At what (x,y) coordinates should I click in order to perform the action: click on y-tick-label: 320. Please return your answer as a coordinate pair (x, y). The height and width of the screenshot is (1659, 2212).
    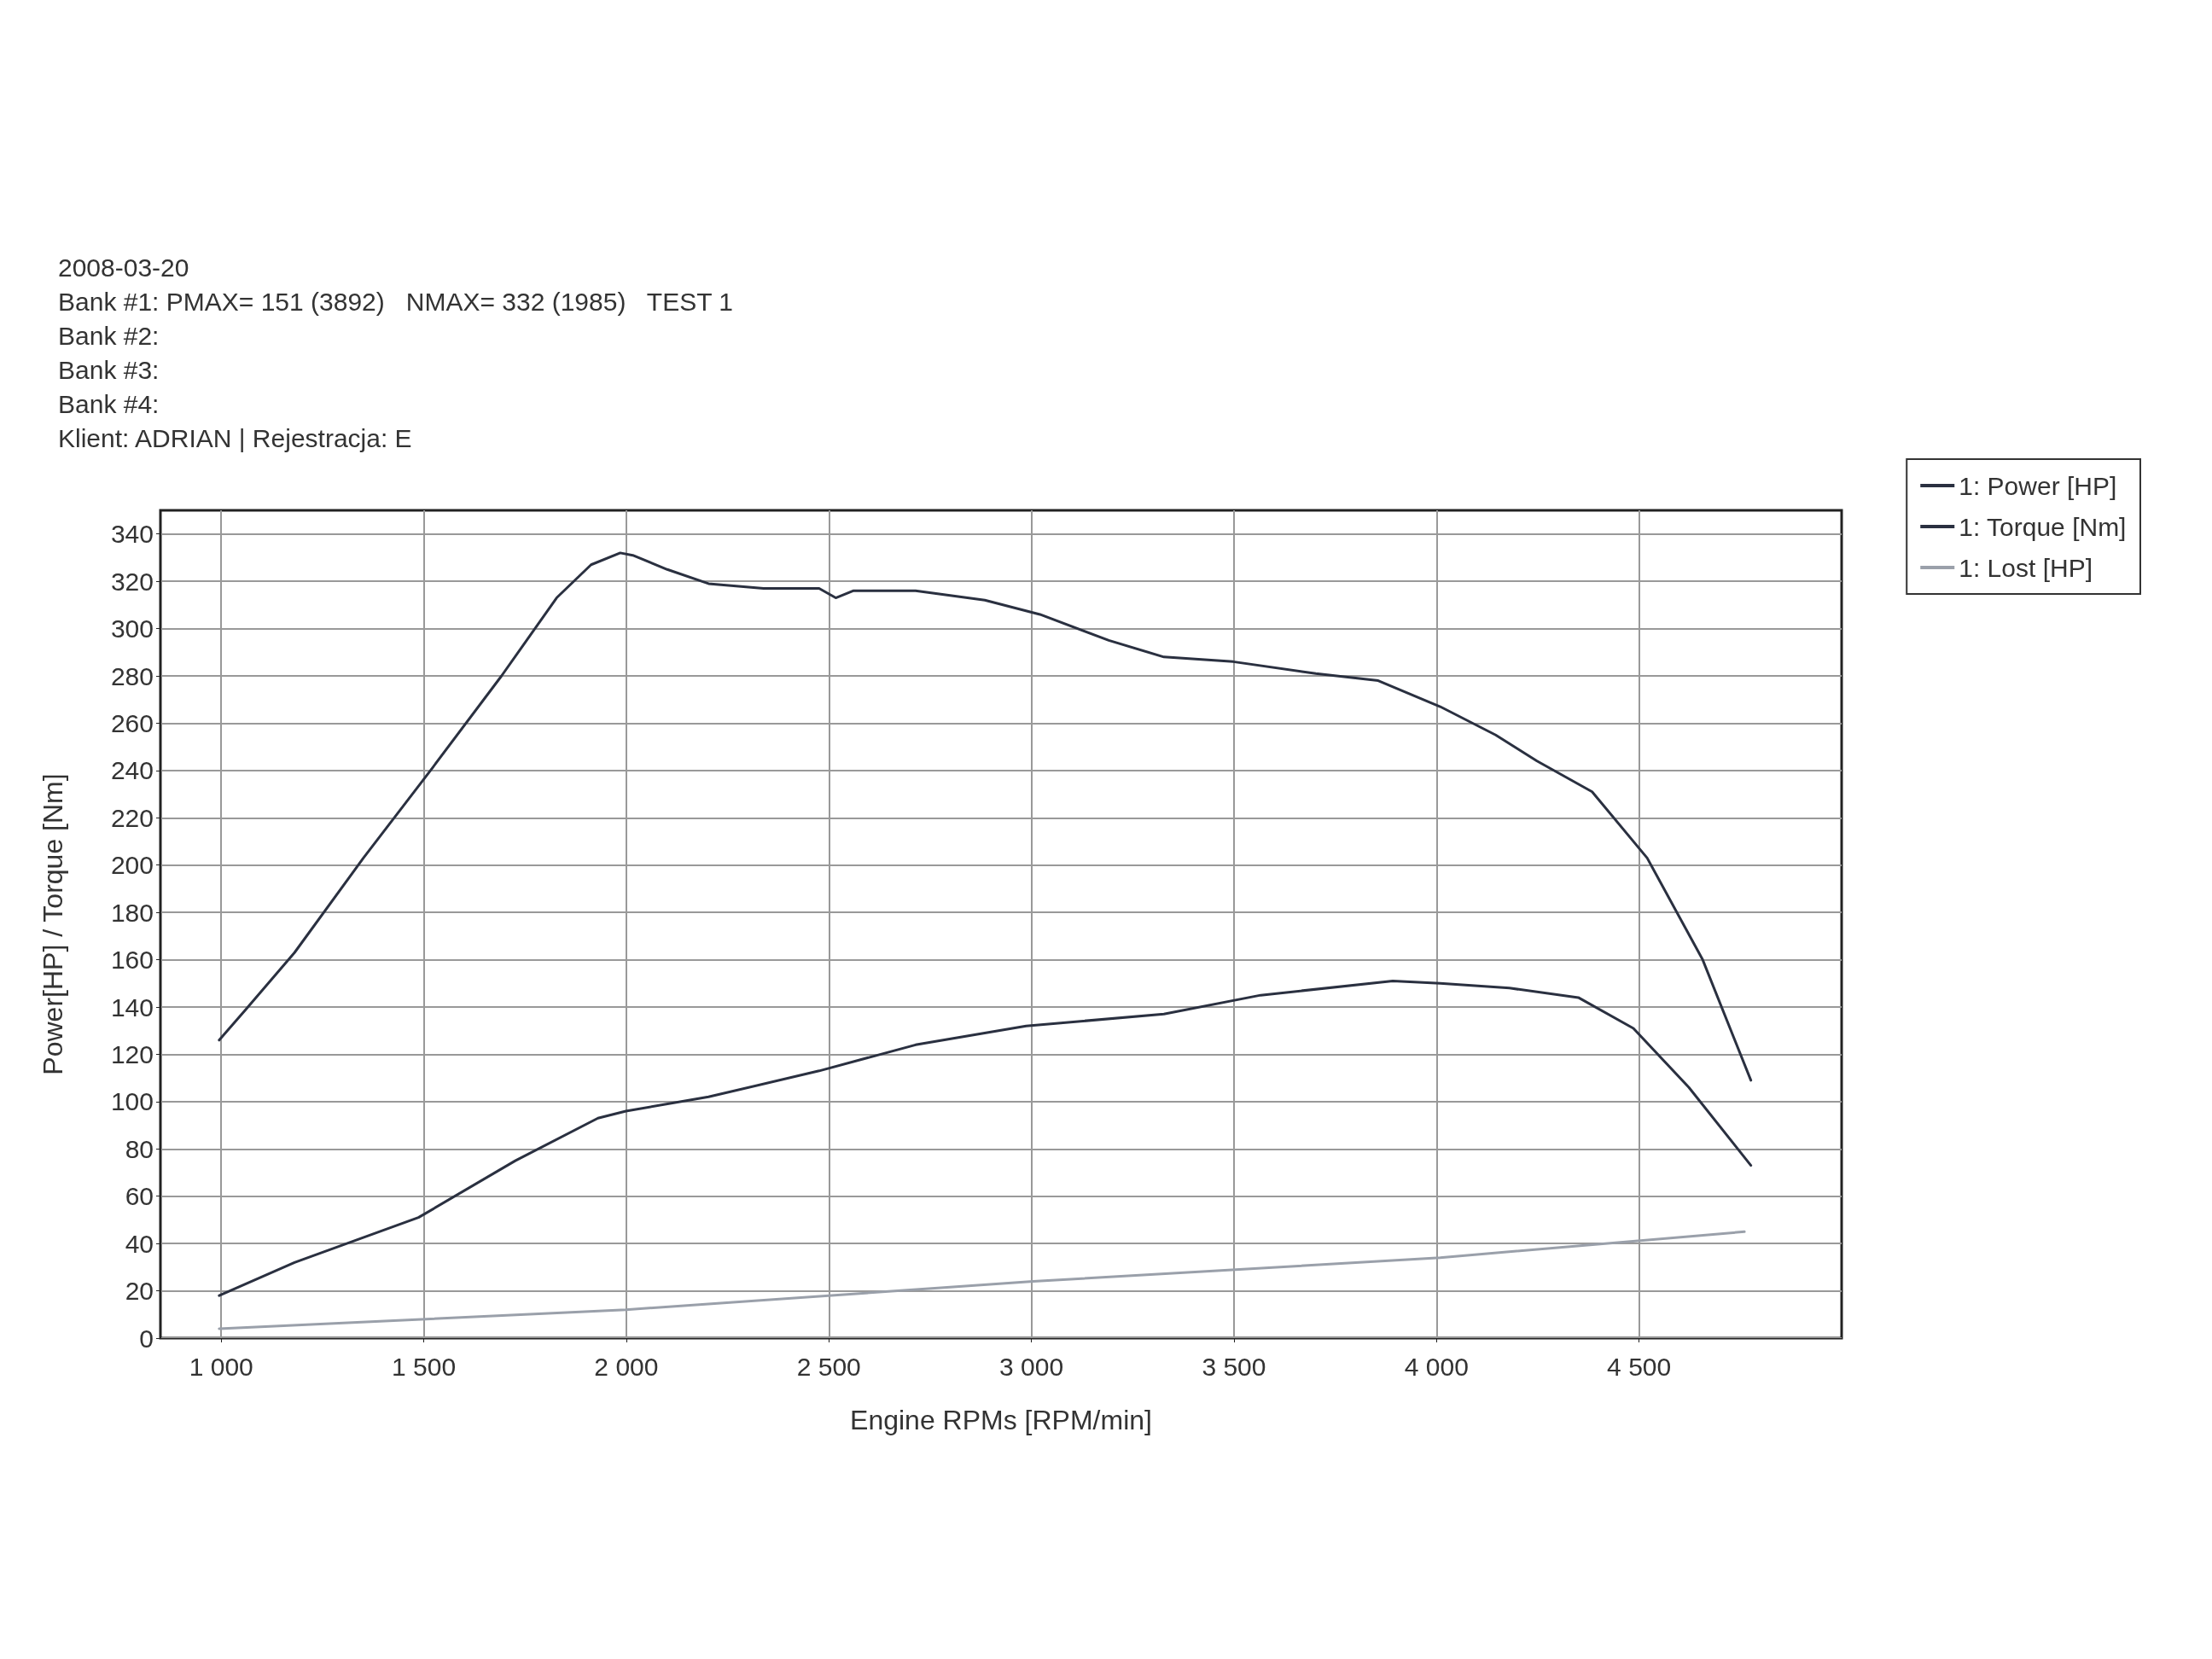
    Looking at the image, I should click on (132, 581).